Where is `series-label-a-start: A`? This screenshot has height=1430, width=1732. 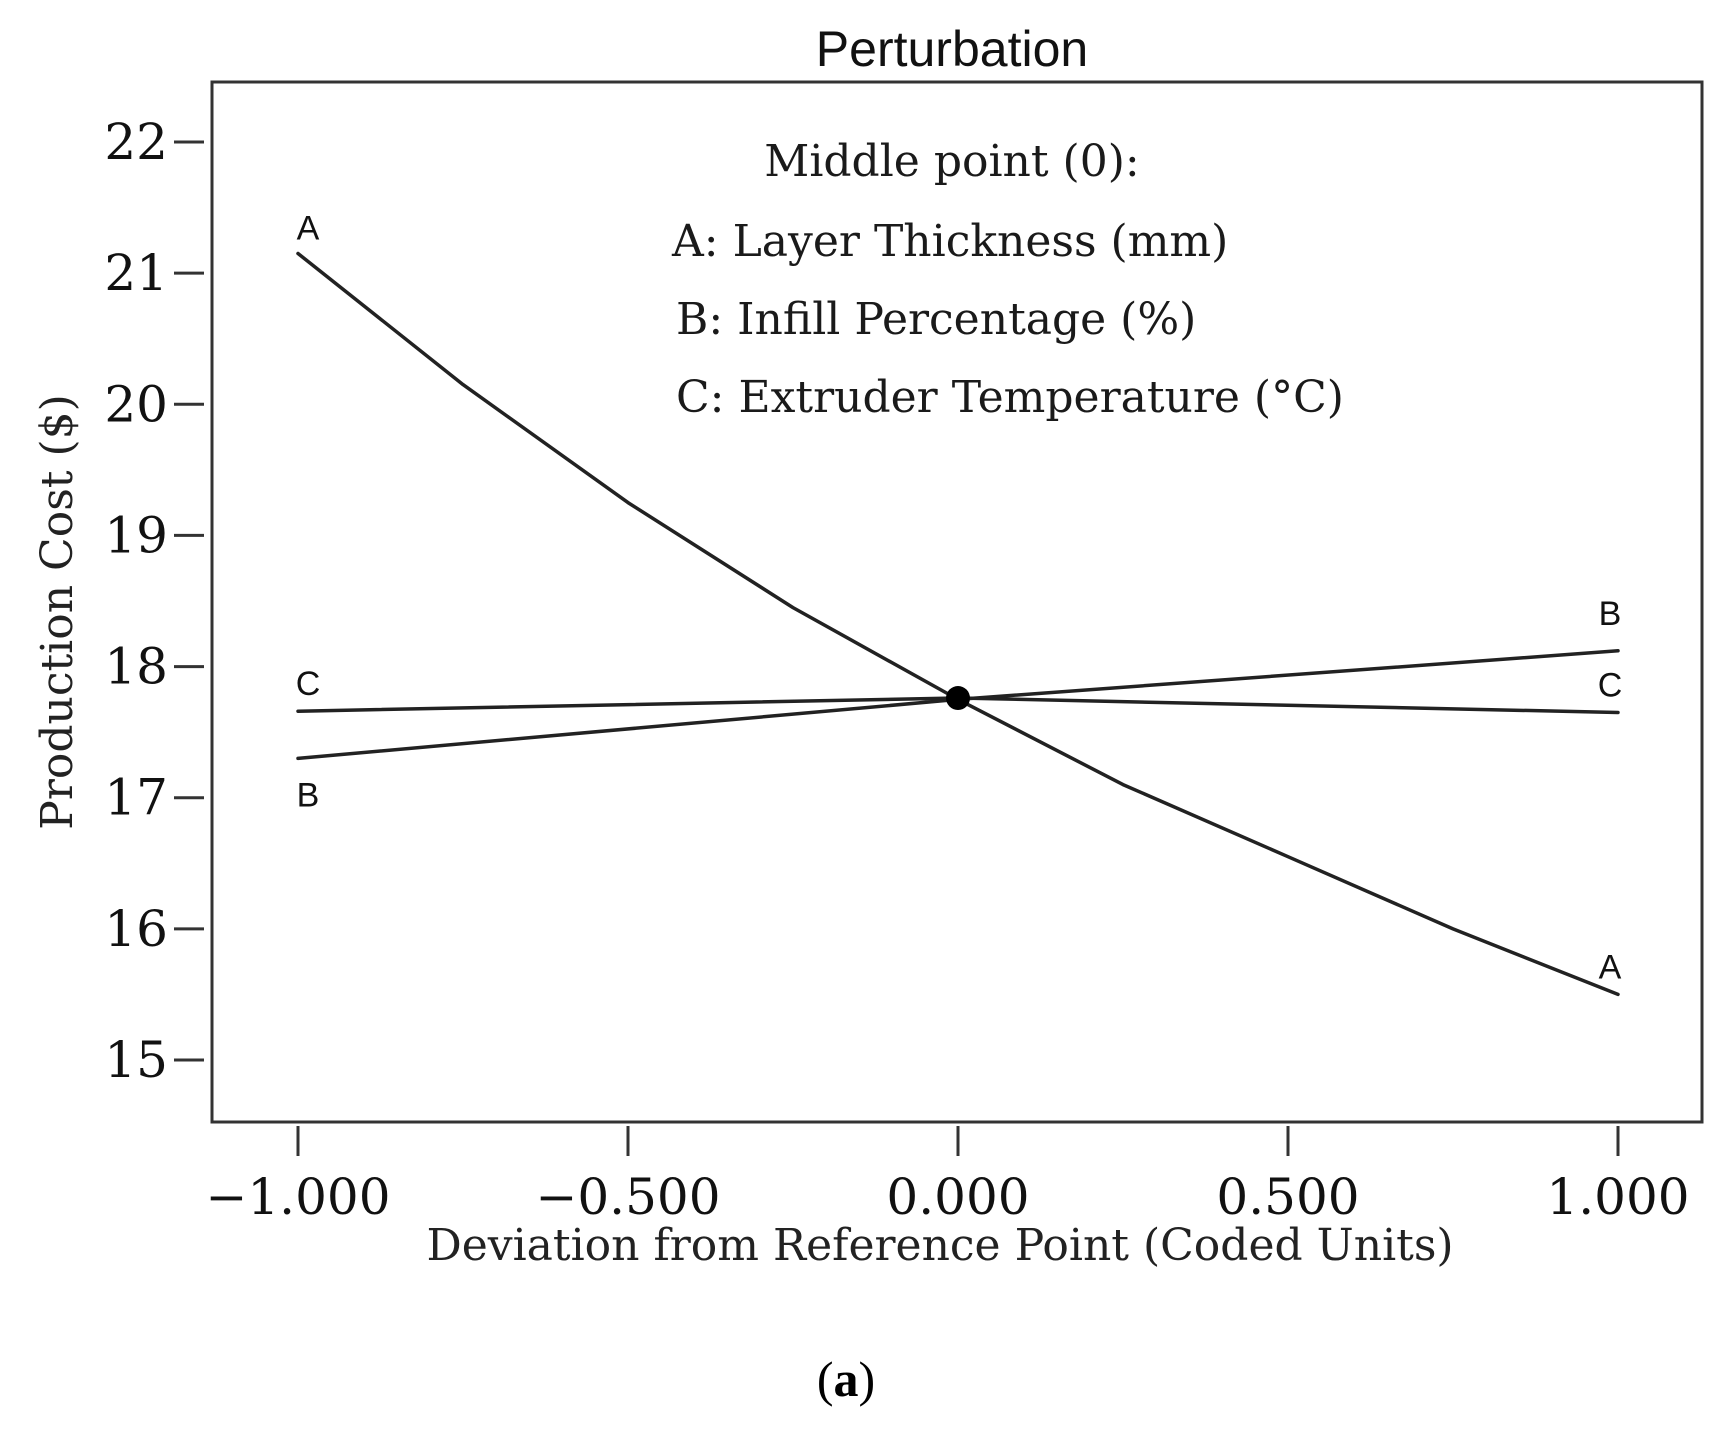
series-label-a-start: A is located at coordinates (308, 228).